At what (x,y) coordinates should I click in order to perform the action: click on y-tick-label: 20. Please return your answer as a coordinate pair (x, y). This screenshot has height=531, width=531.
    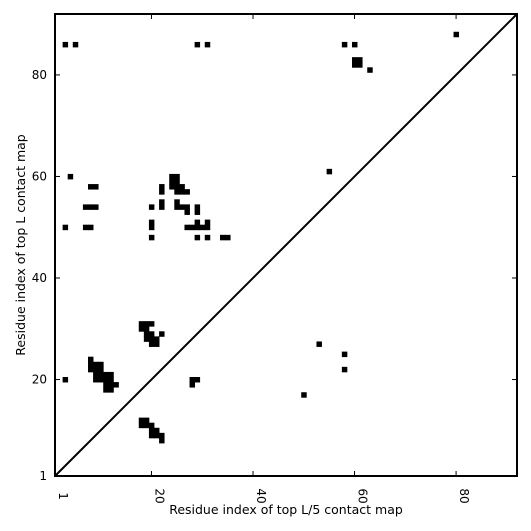
    Looking at the image, I should click on (39, 380).